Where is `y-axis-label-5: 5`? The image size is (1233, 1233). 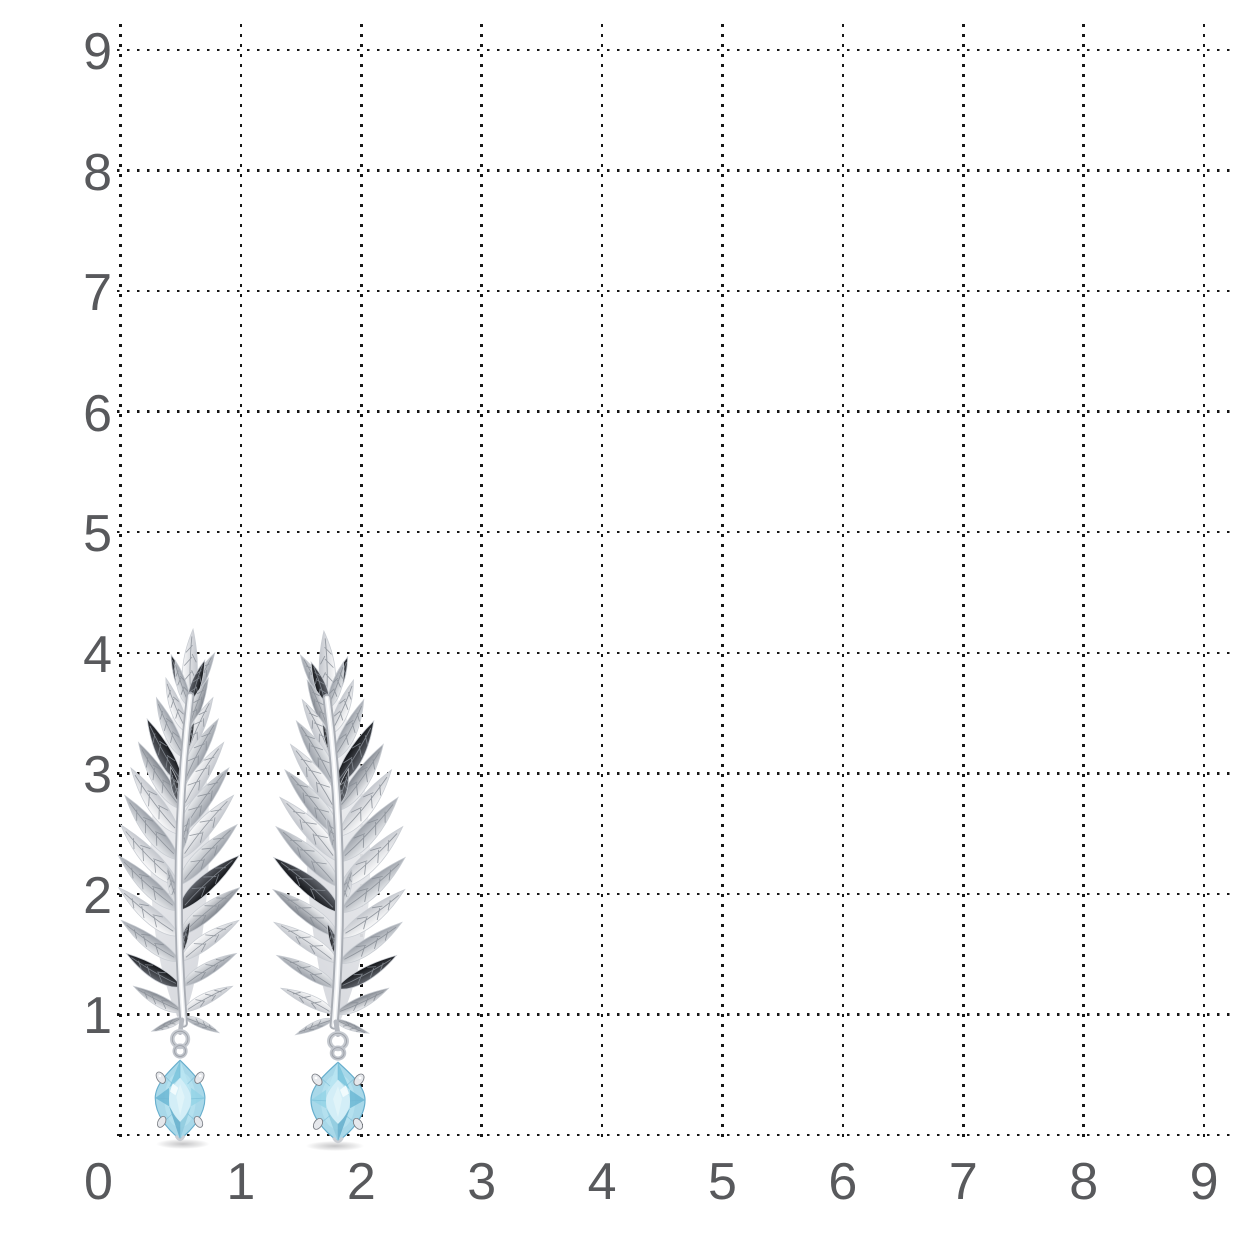 y-axis-label-5: 5 is located at coordinates (97, 534).